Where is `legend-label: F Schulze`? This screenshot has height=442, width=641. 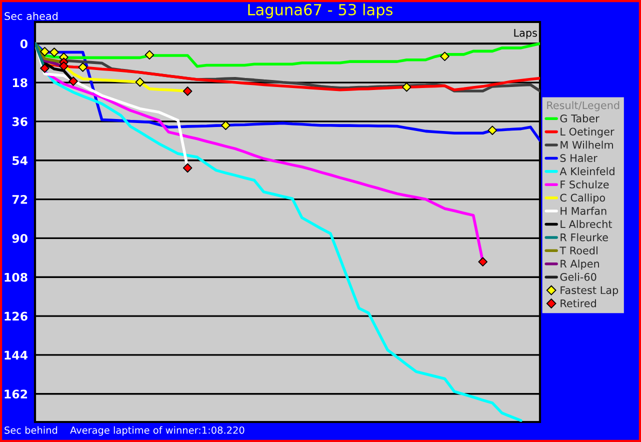 legend-label: F Schulze is located at coordinates (584, 184).